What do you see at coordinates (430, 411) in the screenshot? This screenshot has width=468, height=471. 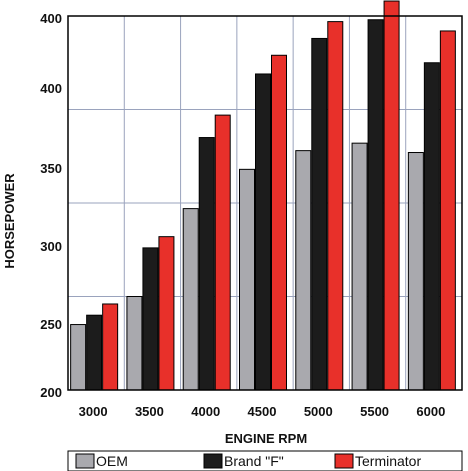 I see `x-tick-label: 6000` at bounding box center [430, 411].